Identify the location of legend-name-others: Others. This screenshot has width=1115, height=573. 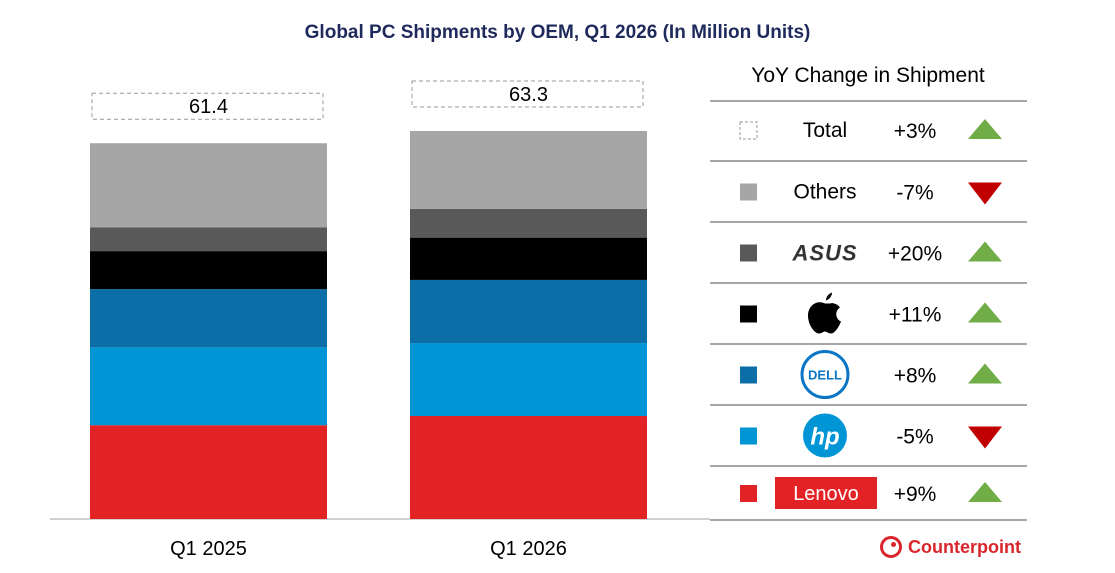
(824, 192).